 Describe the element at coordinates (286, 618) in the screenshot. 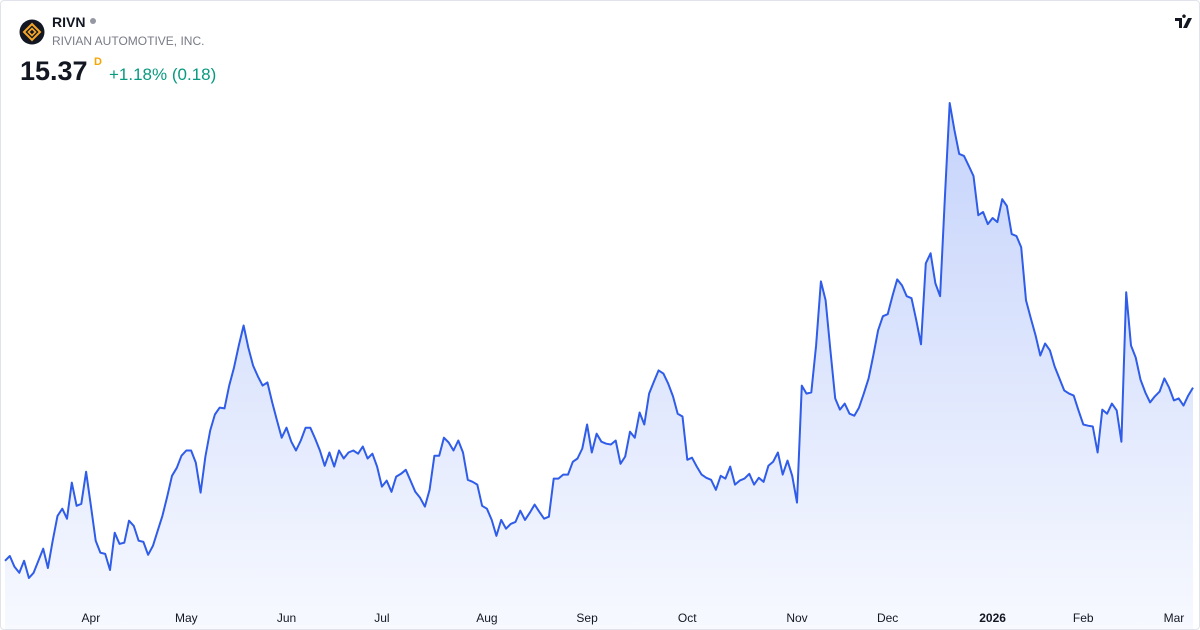

I see `x-tick-label: Jun` at that location.